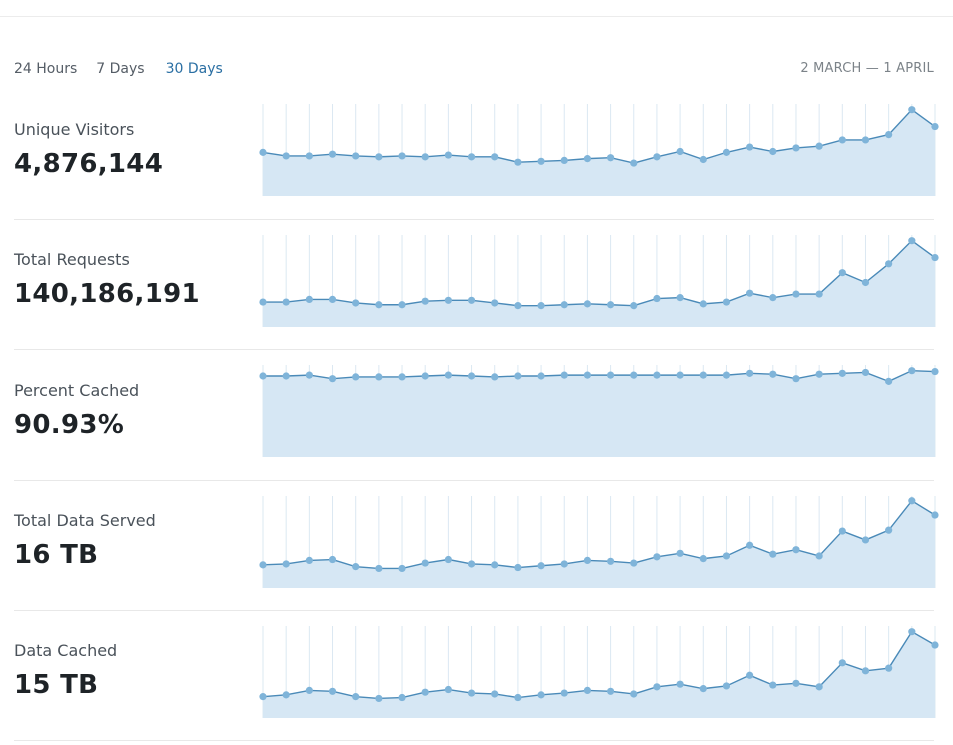 Image resolution: width=953 pixels, height=745 pixels. What do you see at coordinates (120, 69) in the screenshot?
I see `tab-7-days: 7 Days` at bounding box center [120, 69].